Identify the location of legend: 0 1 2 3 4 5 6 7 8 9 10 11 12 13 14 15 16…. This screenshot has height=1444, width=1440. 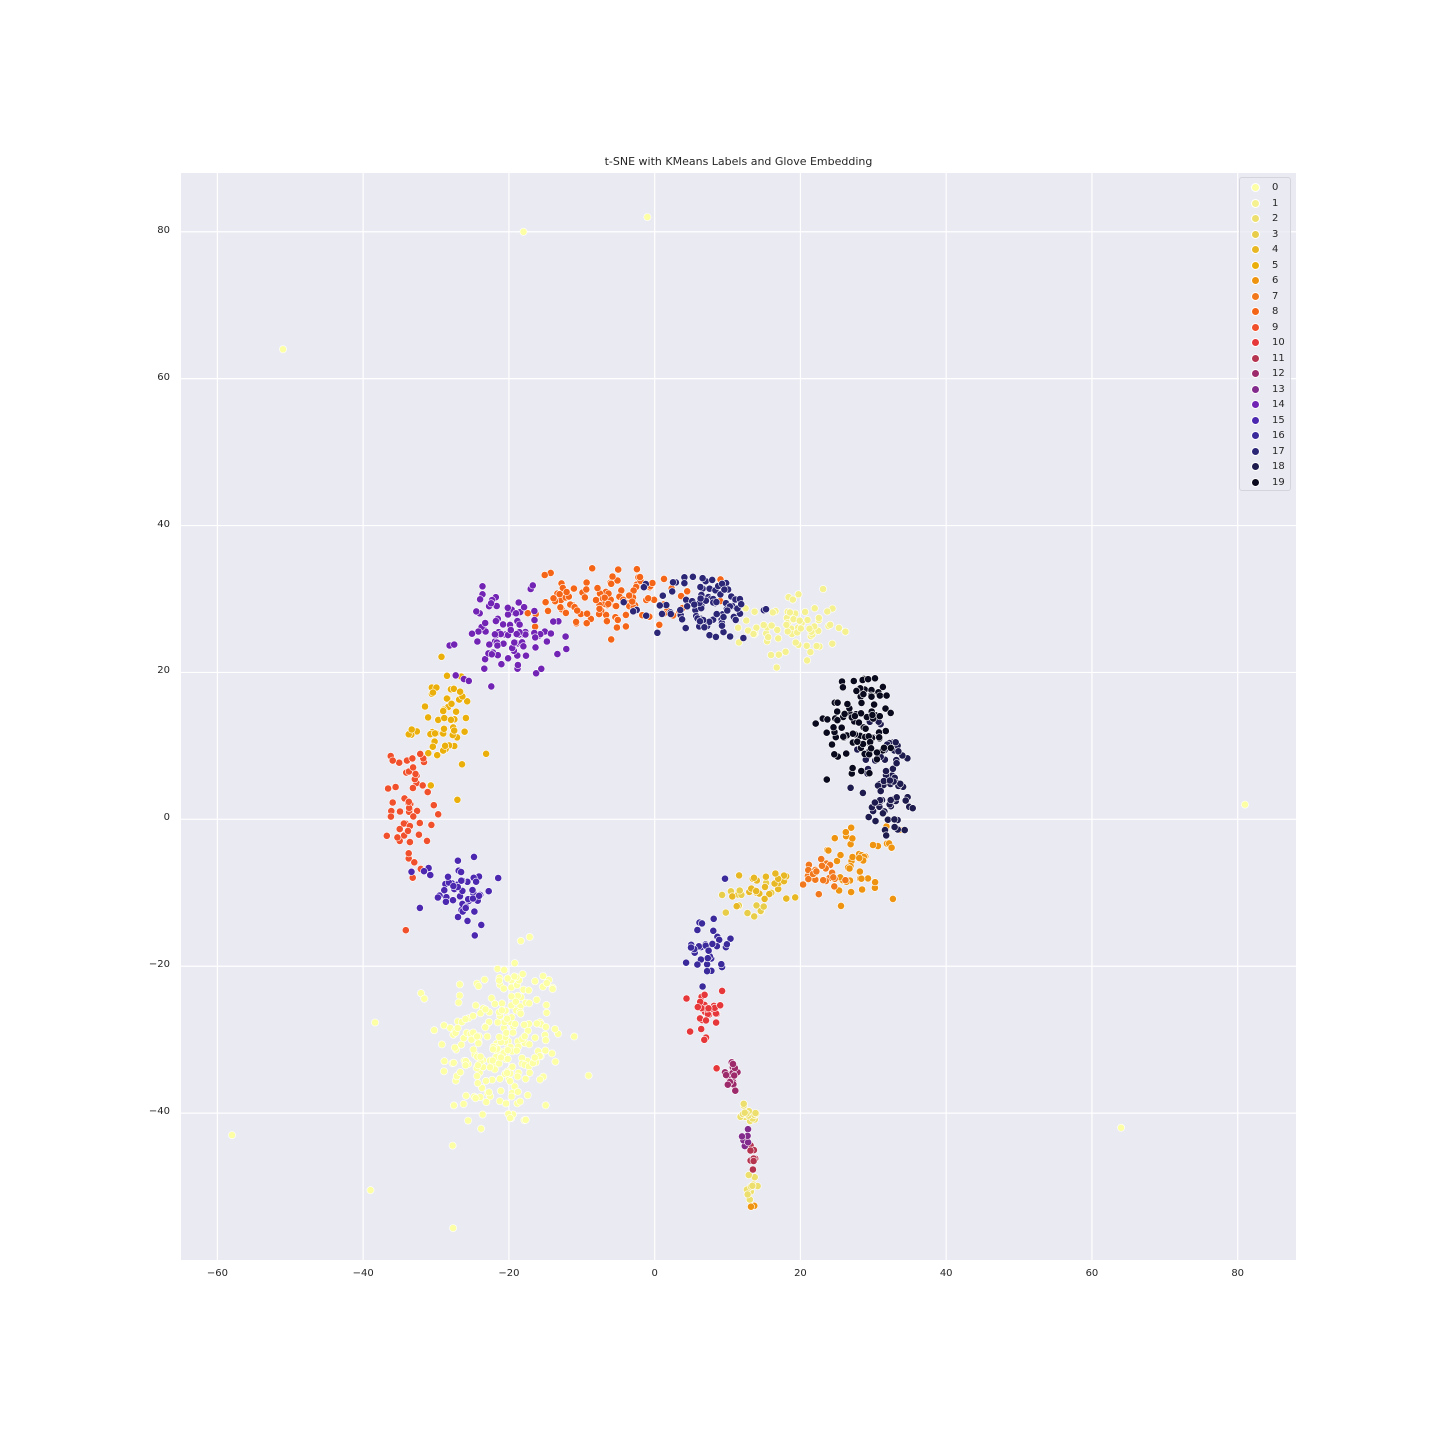
(1265, 334).